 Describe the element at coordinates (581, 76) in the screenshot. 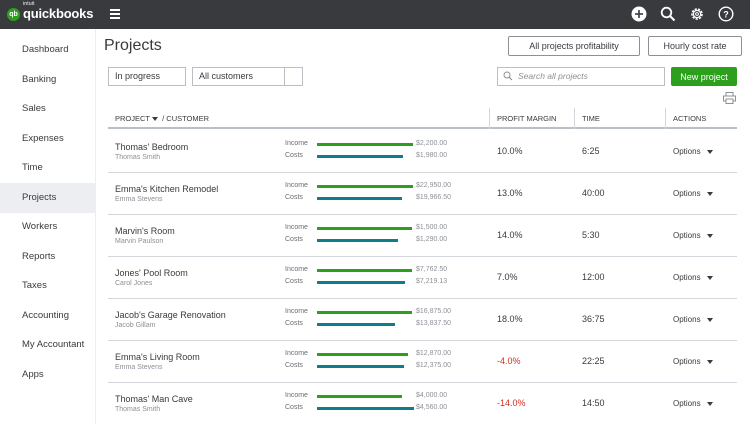

I see `search-input: Search all projects` at that location.